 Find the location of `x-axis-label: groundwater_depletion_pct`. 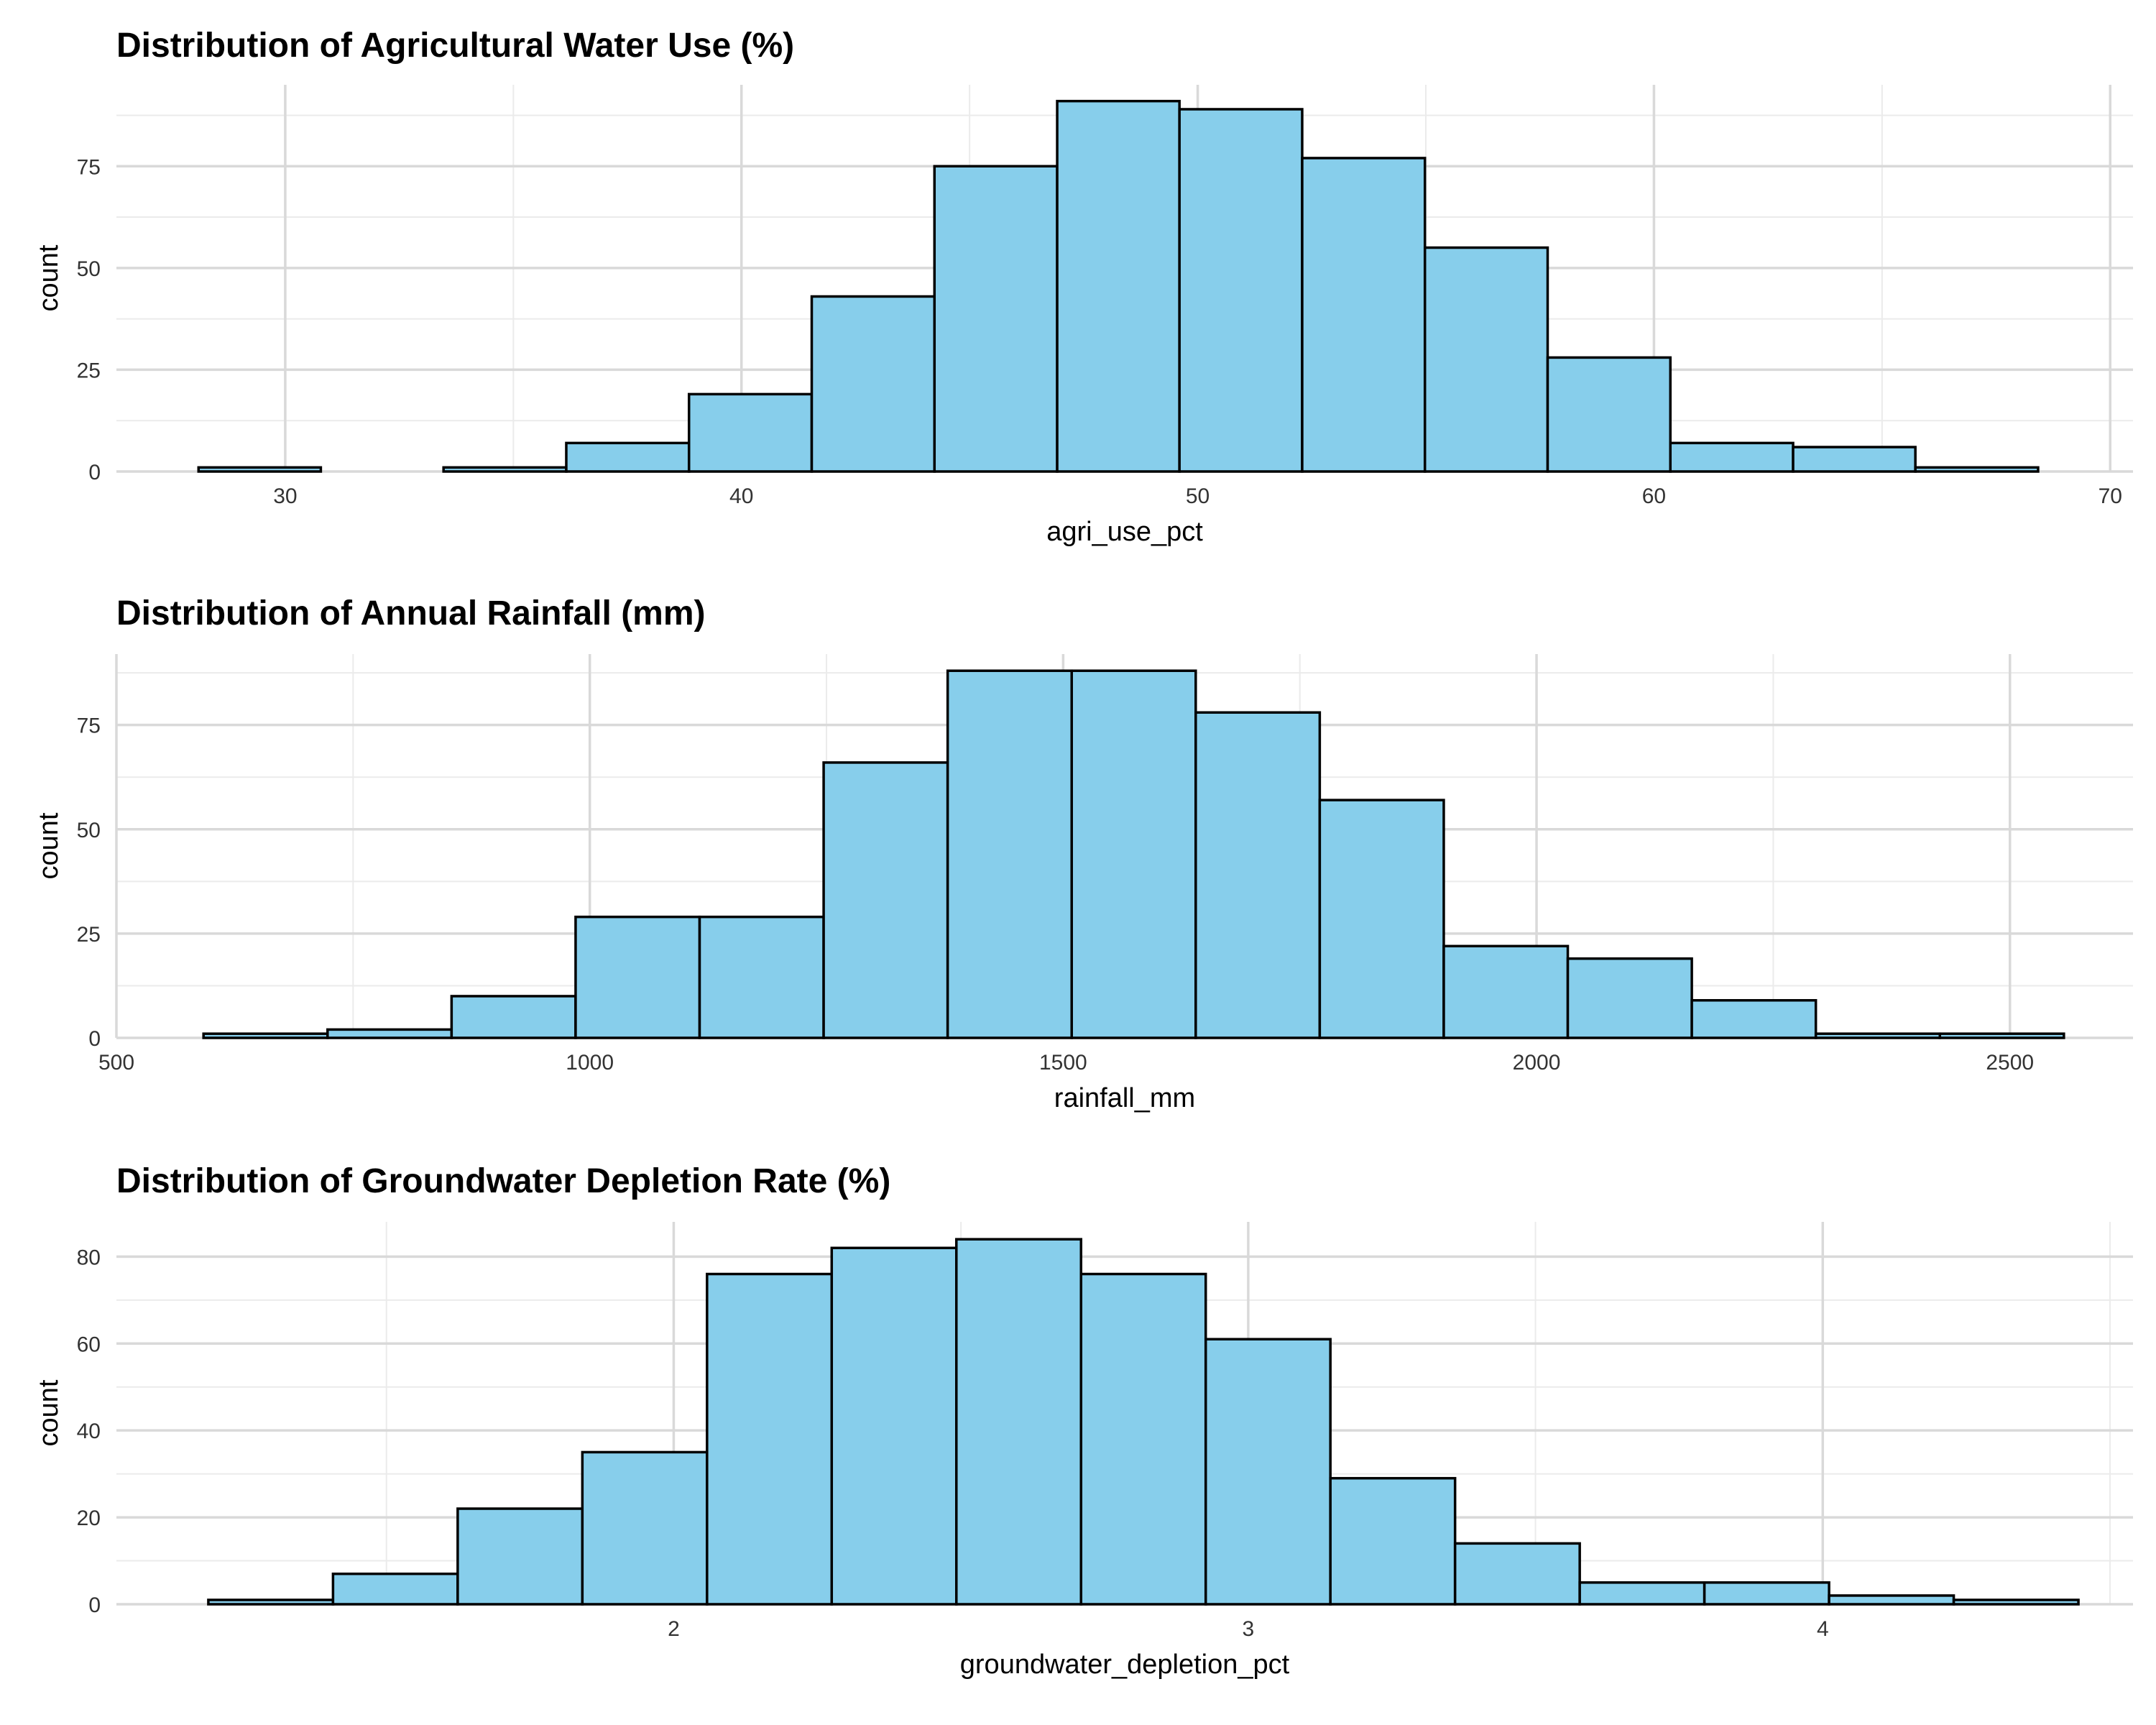

x-axis-label: groundwater_depletion_pct is located at coordinates (1125, 1665).